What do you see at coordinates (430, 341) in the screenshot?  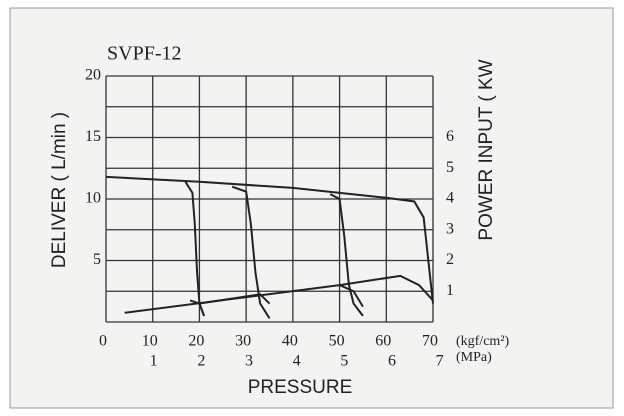 I see `x-tick-label: 70` at bounding box center [430, 341].